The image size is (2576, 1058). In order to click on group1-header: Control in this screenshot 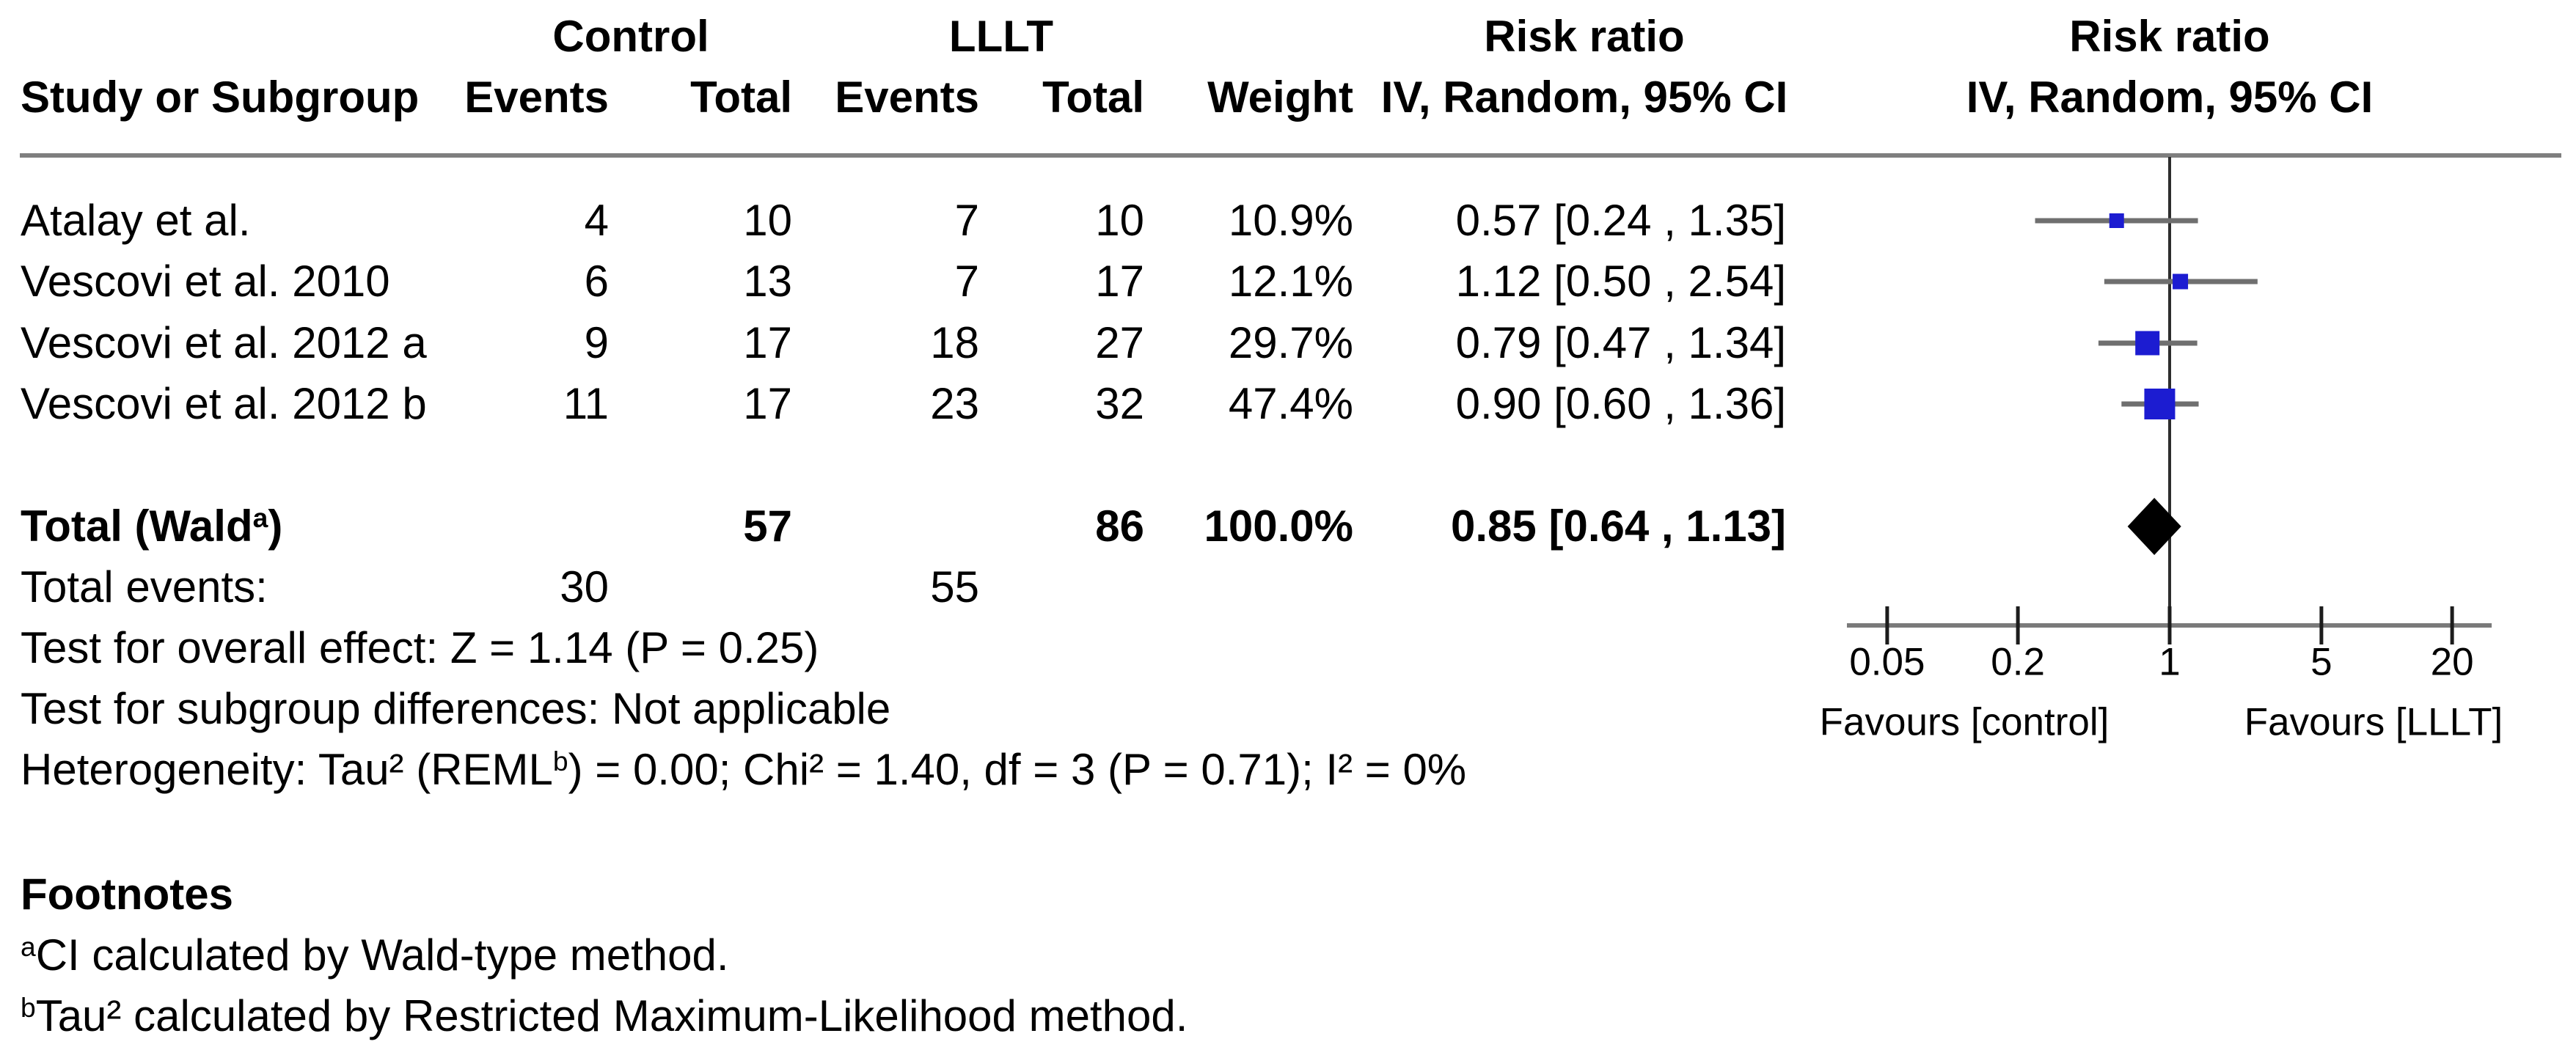, I will do `click(630, 36)`.